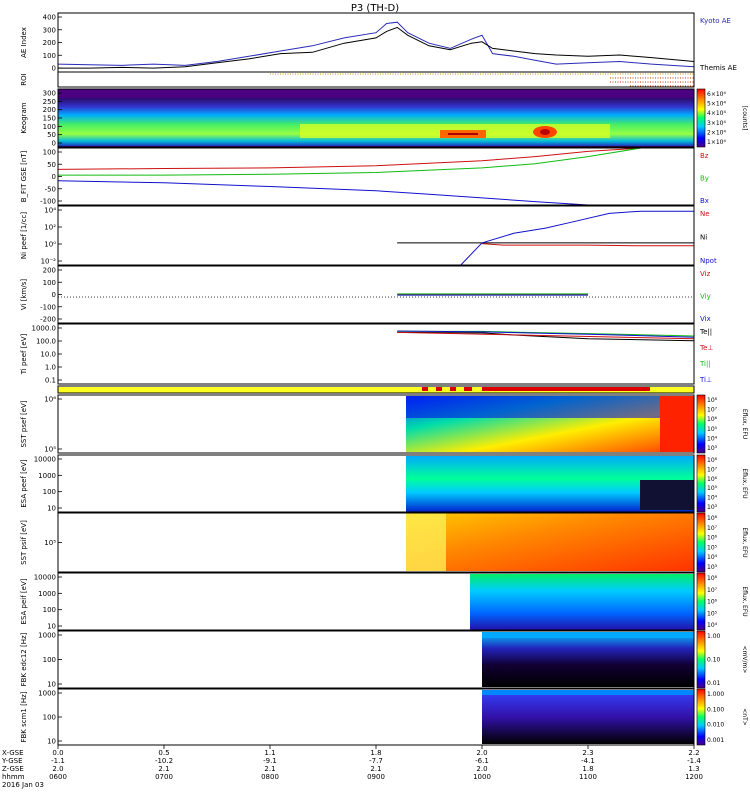 This screenshot has height=800, width=750. What do you see at coordinates (712, 419) in the screenshot?
I see `colorbar-tick: 10⁶` at bounding box center [712, 419].